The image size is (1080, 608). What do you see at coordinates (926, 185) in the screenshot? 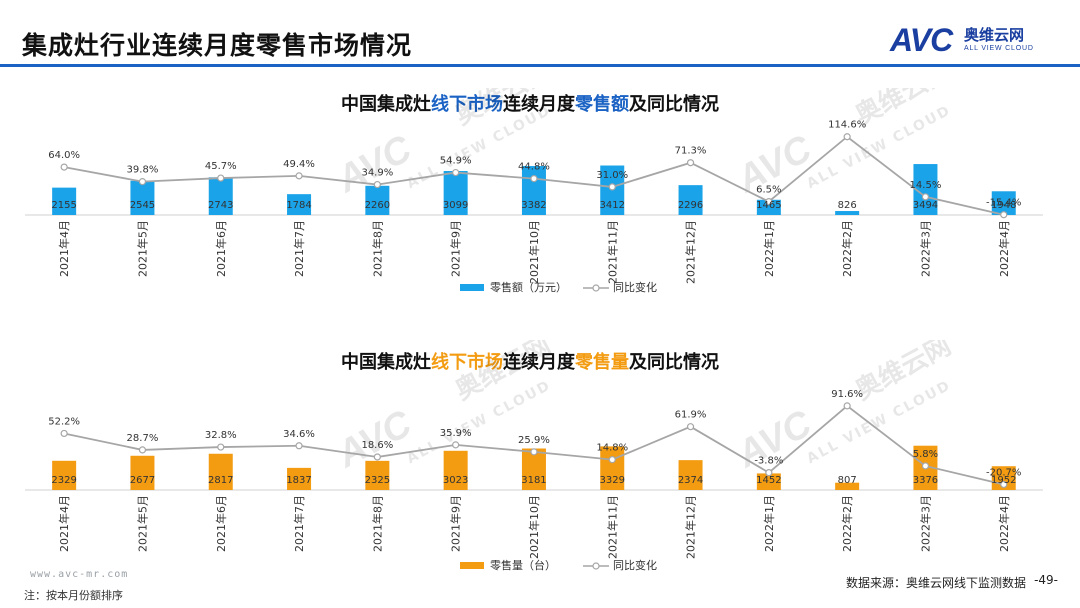
I see `yoy-label: 14.5%` at bounding box center [926, 185].